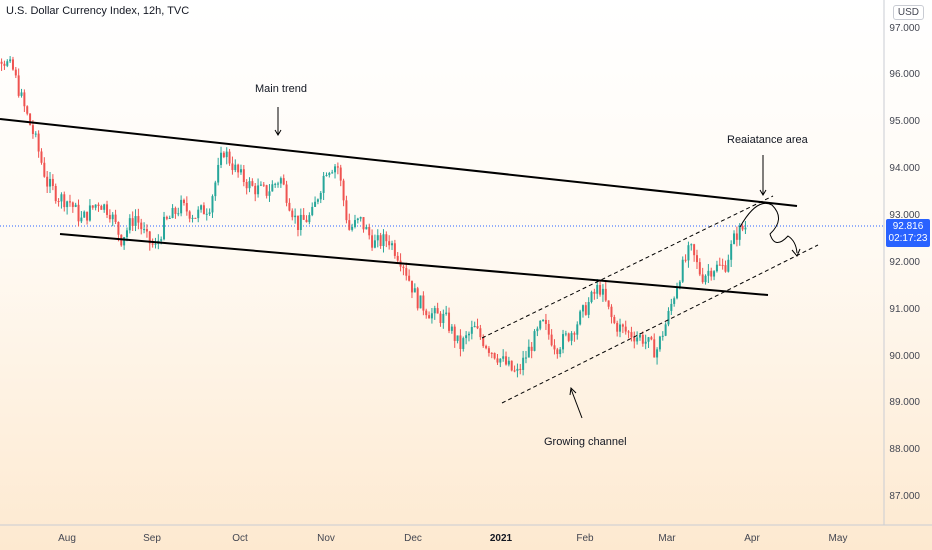 Image resolution: width=932 pixels, height=550 pixels. Describe the element at coordinates (67, 538) in the screenshot. I see `x-tick-label: Aug` at that location.